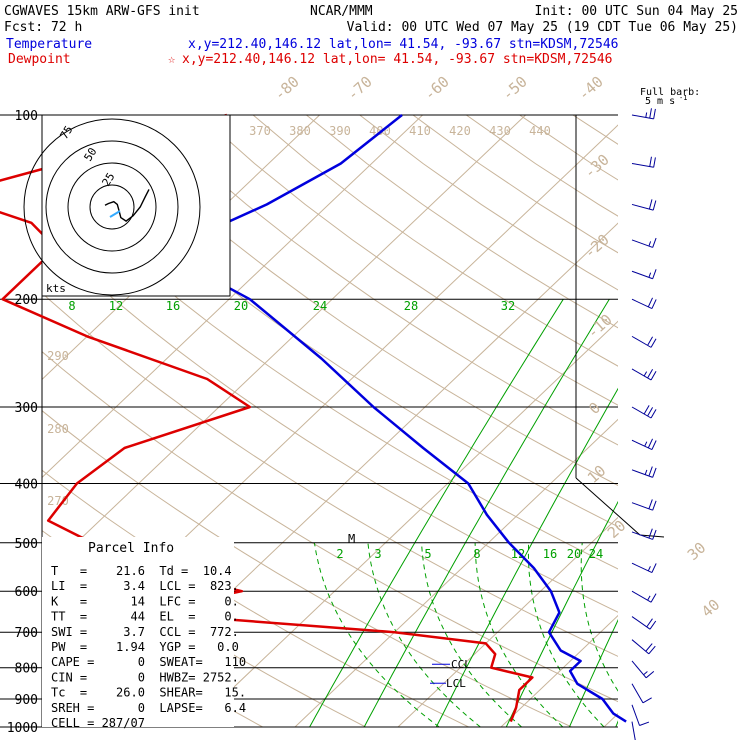  I want to click on lcl-label: LCL, so click(456, 683).